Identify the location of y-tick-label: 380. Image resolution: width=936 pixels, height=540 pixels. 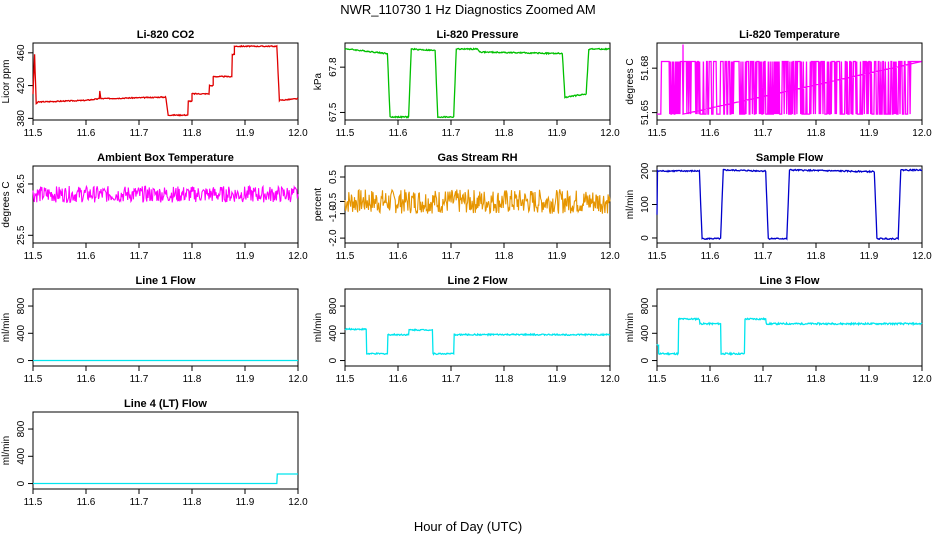
(21, 118).